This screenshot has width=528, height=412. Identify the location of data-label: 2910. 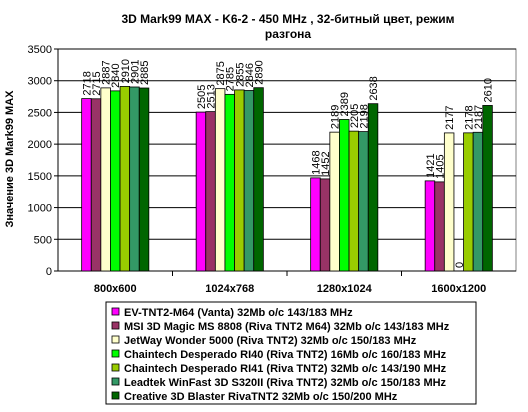
(126, 71).